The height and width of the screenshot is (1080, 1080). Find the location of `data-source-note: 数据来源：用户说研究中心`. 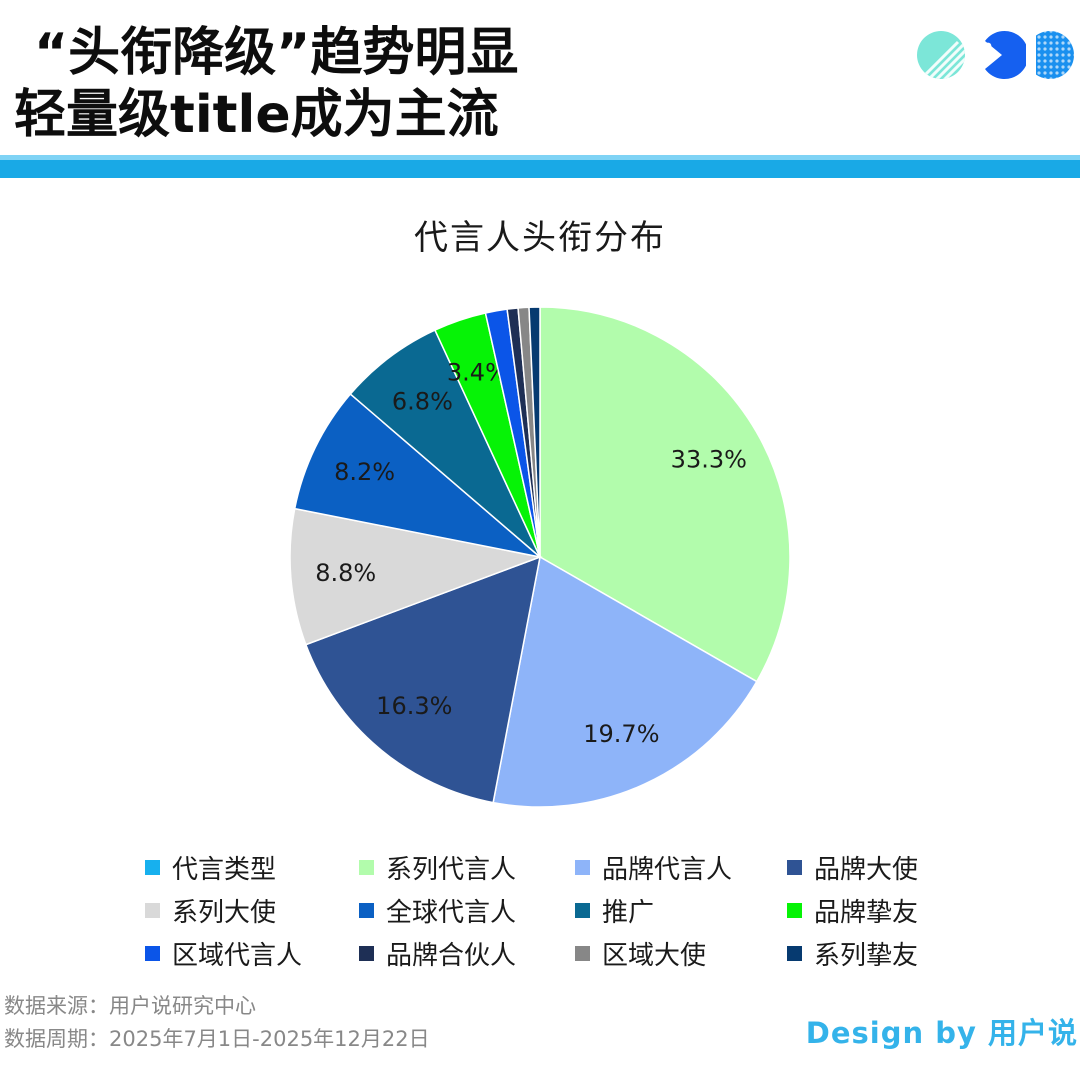

data-source-note: 数据来源：用户说研究中心 is located at coordinates (130, 1006).